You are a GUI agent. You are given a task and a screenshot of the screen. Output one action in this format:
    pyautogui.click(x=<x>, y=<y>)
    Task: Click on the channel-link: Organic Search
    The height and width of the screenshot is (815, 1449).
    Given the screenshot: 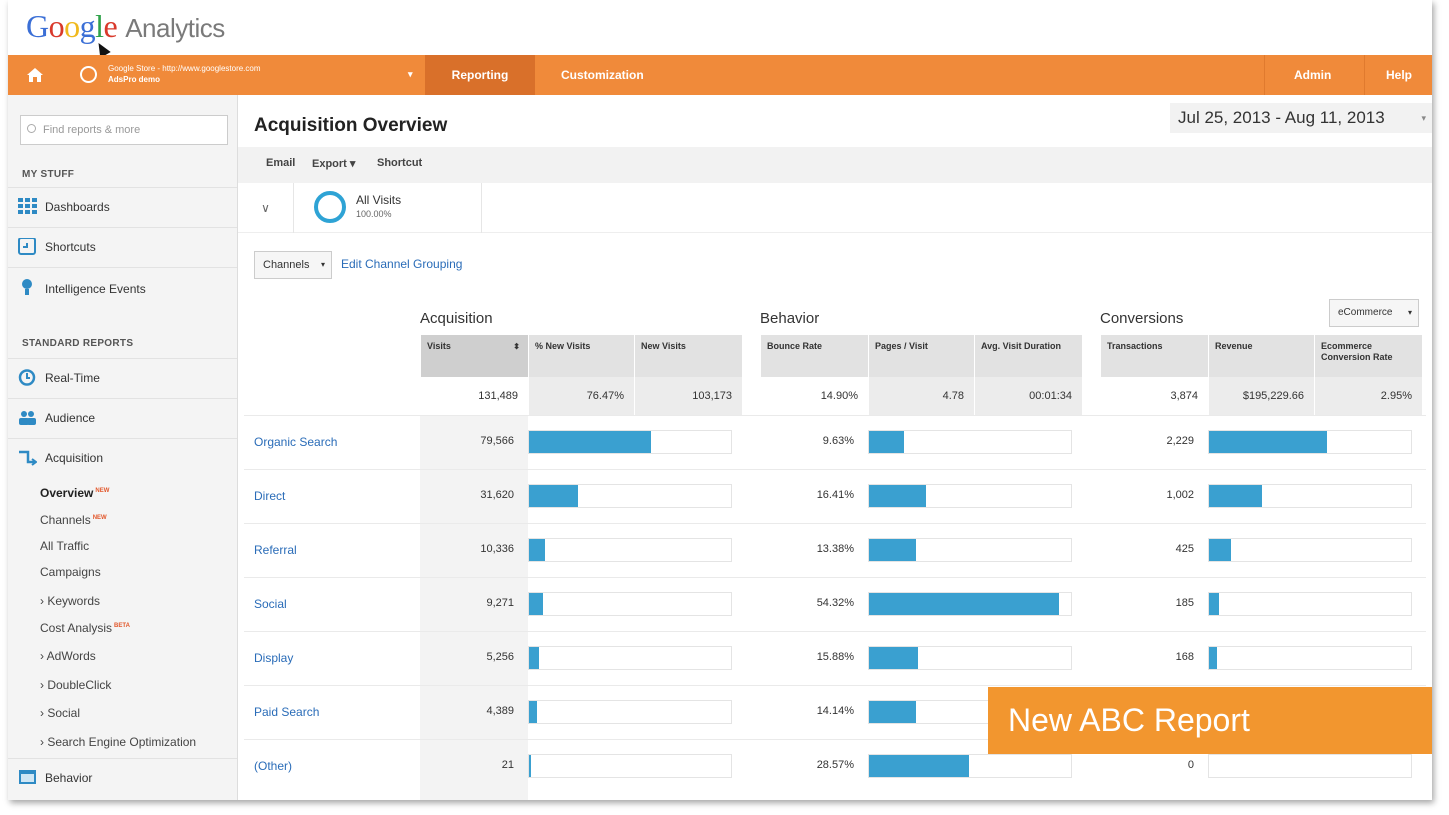 What is the action you would take?
    pyautogui.click(x=296, y=442)
    